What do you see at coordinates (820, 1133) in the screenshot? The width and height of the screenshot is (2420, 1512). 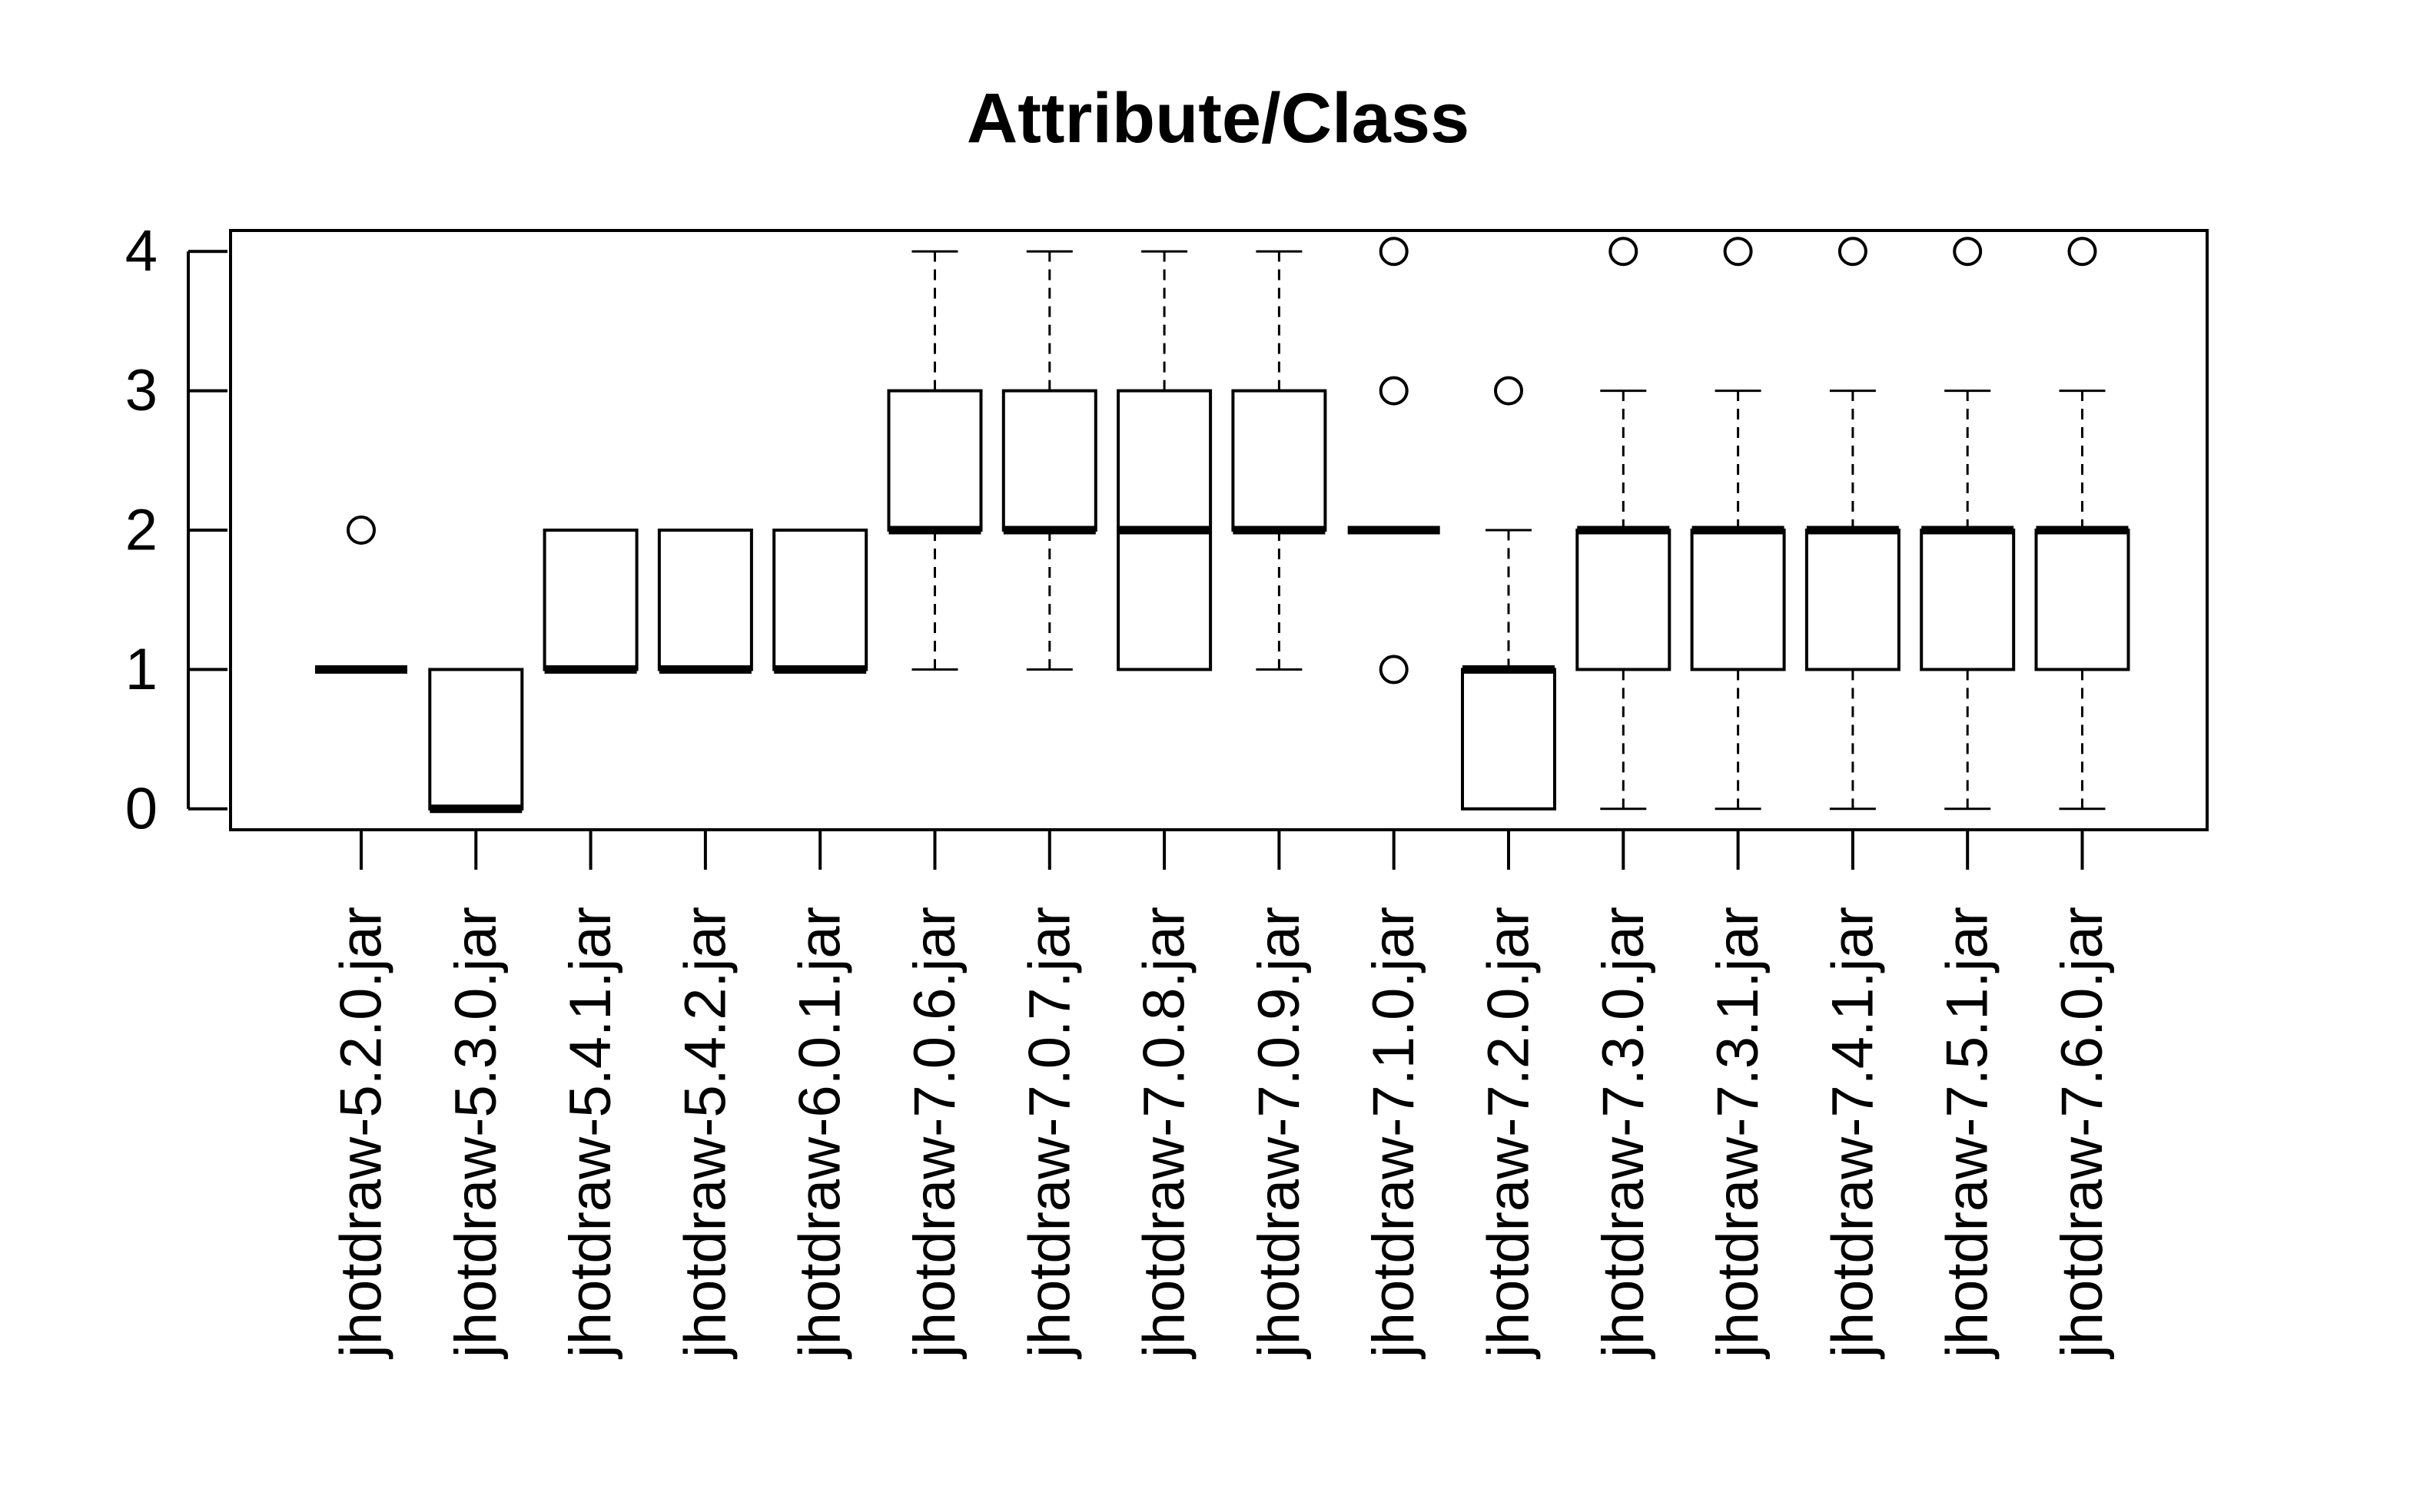 I see `x-tick-label: jhotdraw-6.0.1.jar` at bounding box center [820, 1133].